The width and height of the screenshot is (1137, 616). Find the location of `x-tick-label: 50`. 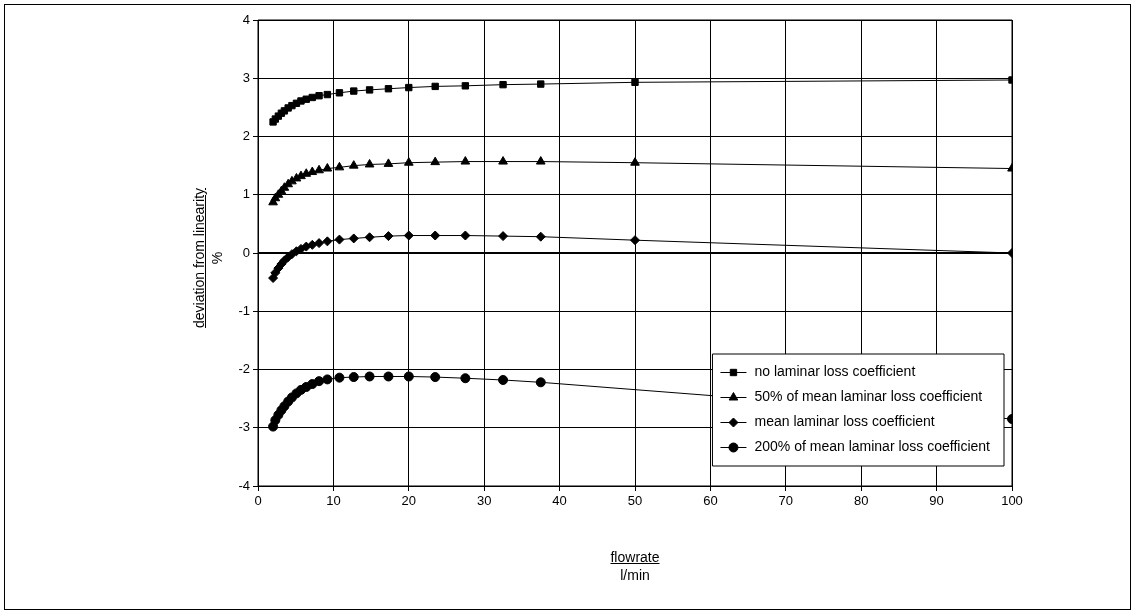

x-tick-label: 50 is located at coordinates (635, 501).